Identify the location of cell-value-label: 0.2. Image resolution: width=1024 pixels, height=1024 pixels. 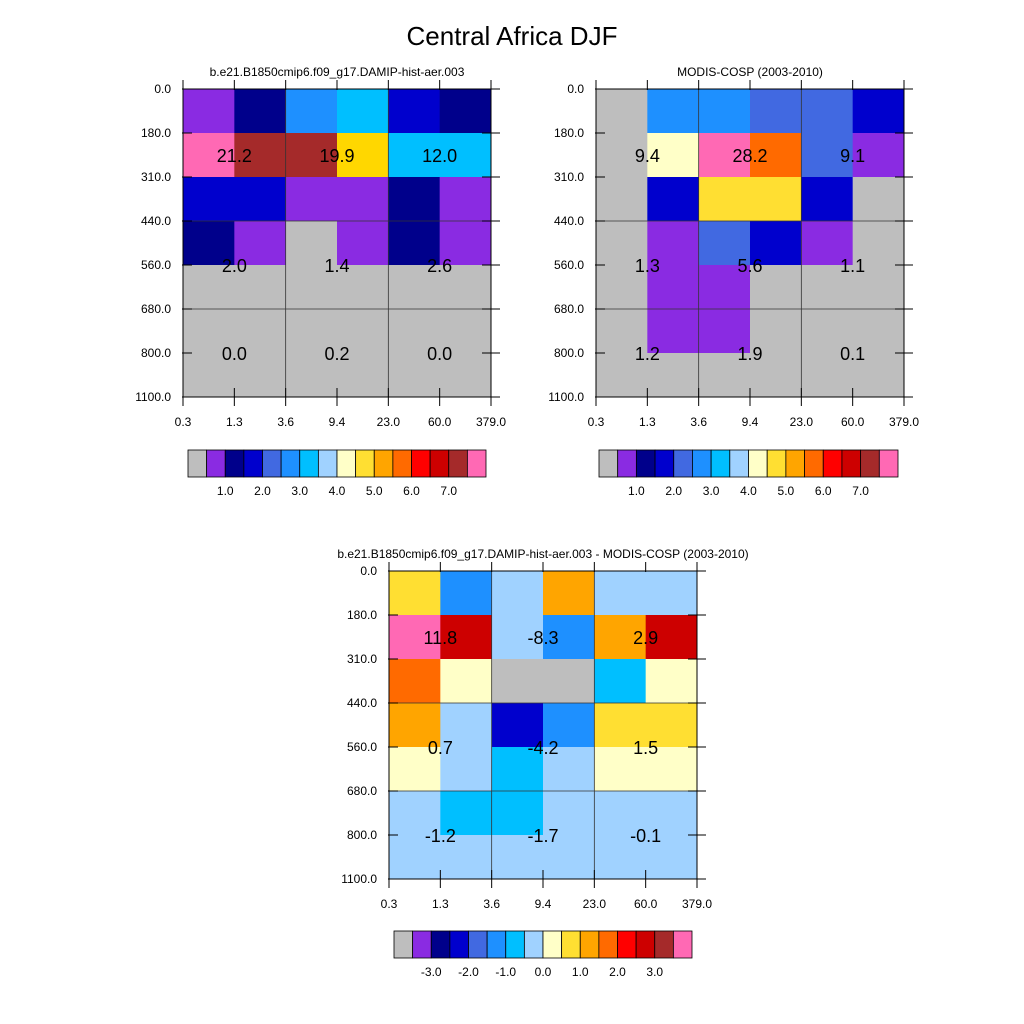
(336, 354).